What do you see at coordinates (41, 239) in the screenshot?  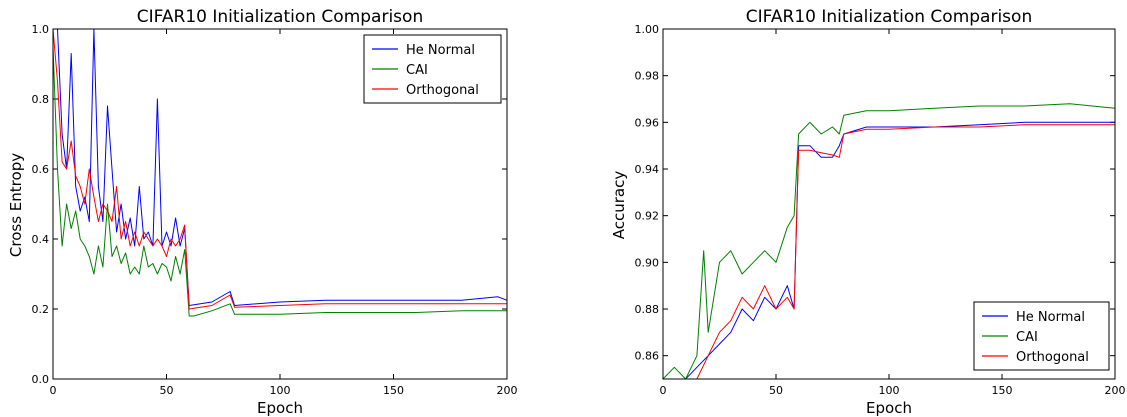 I see `y-tick-label: 0.4` at bounding box center [41, 239].